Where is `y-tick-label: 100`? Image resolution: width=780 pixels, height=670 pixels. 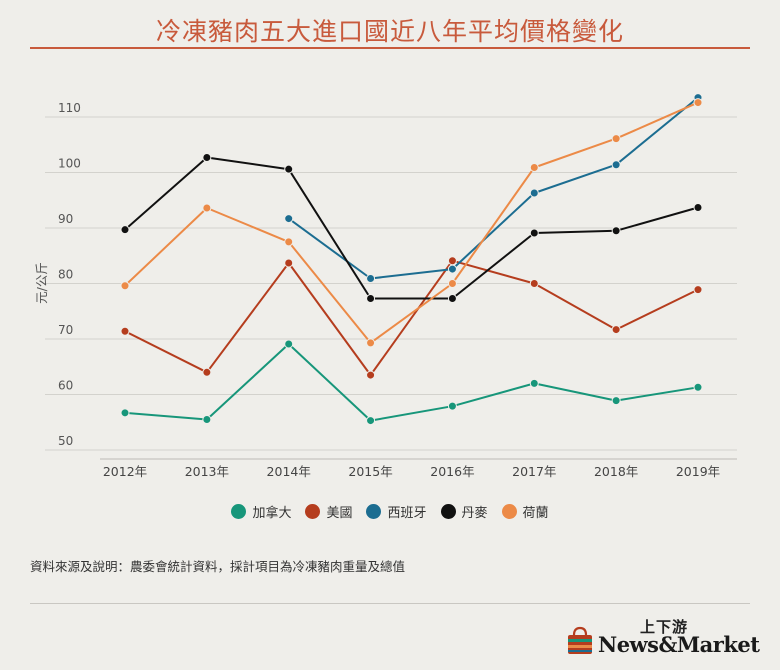
y-tick-label: 100 is located at coordinates (69, 164).